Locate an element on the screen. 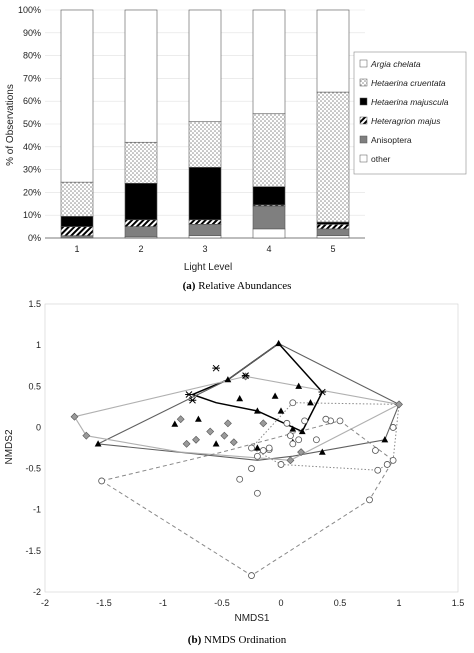 The width and height of the screenshot is (474, 653). y-axis-label: NMDS2 is located at coordinates (9, 446).